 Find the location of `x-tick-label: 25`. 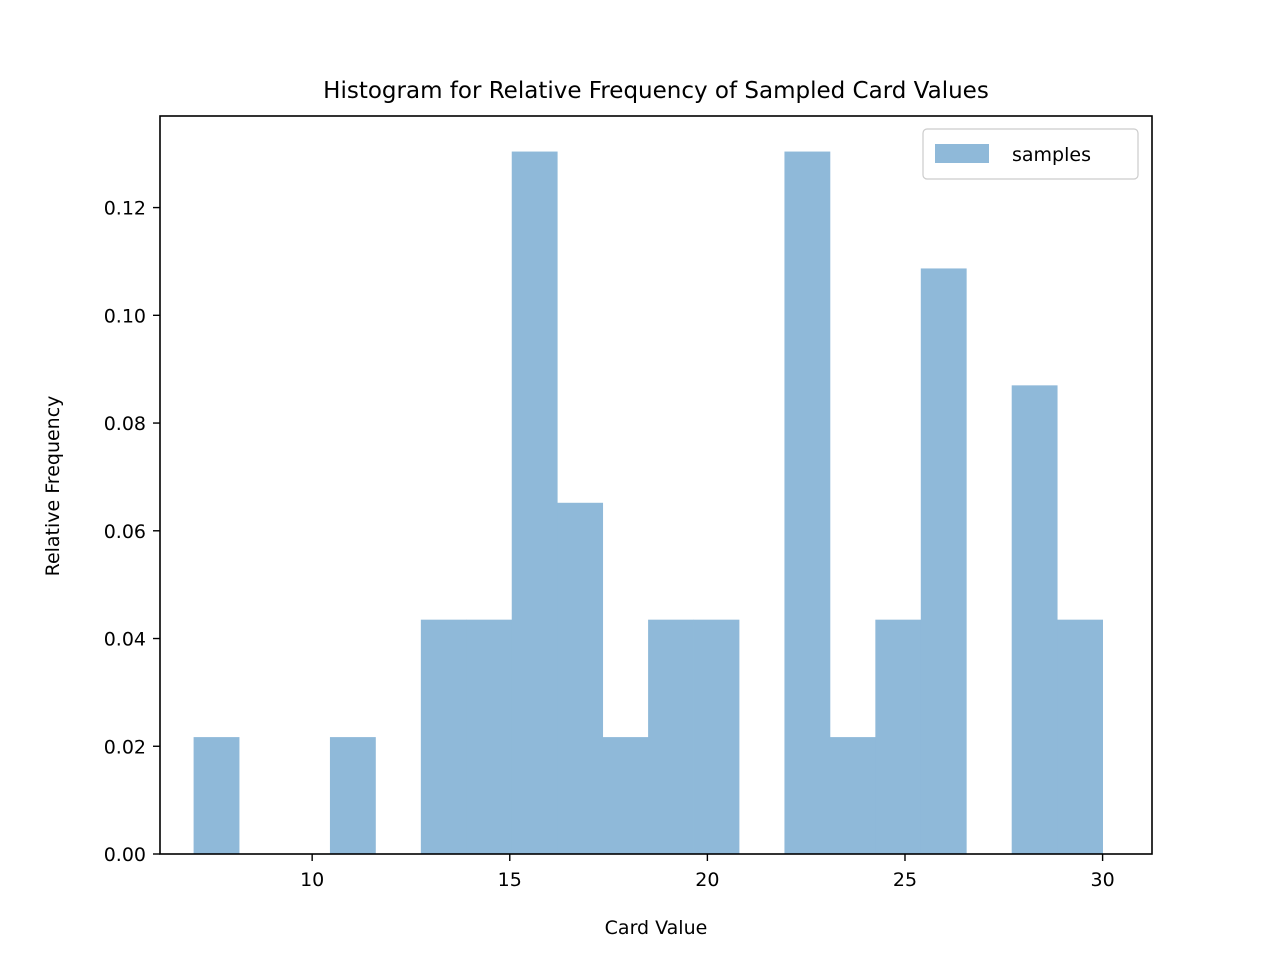

x-tick-label: 25 is located at coordinates (905, 880).